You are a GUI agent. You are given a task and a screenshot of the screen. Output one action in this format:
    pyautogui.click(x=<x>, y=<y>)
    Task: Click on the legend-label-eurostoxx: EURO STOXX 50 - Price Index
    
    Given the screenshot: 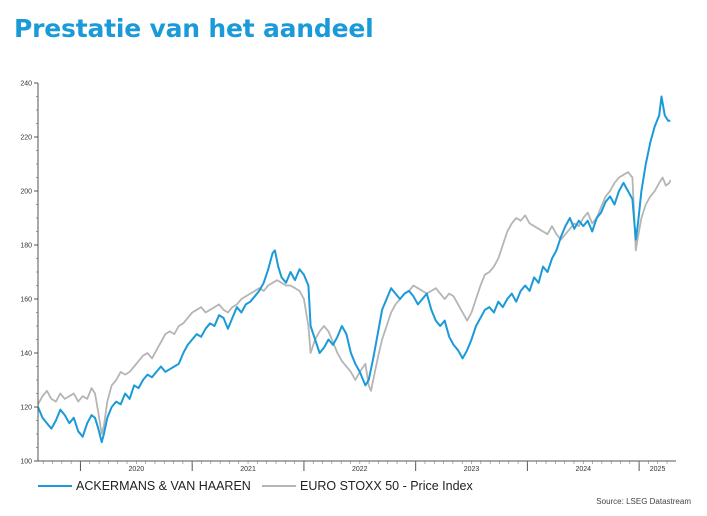 What is the action you would take?
    pyautogui.click(x=386, y=486)
    